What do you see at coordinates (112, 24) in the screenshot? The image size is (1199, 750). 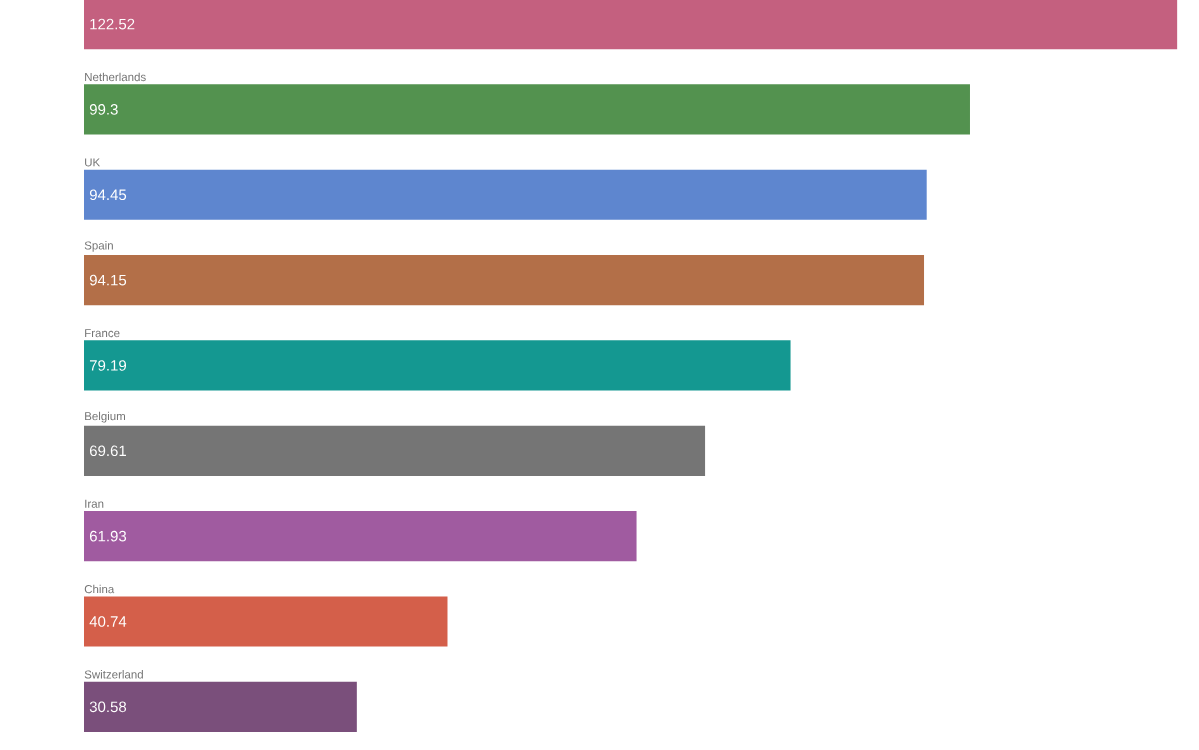 I see `data-label: 122.52` at bounding box center [112, 24].